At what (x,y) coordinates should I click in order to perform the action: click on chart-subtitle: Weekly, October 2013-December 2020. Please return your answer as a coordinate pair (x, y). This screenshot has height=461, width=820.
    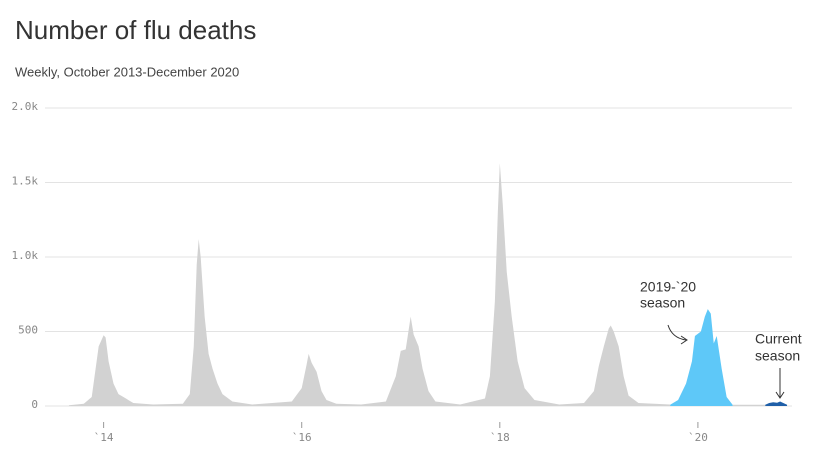
    Looking at the image, I should click on (127, 71).